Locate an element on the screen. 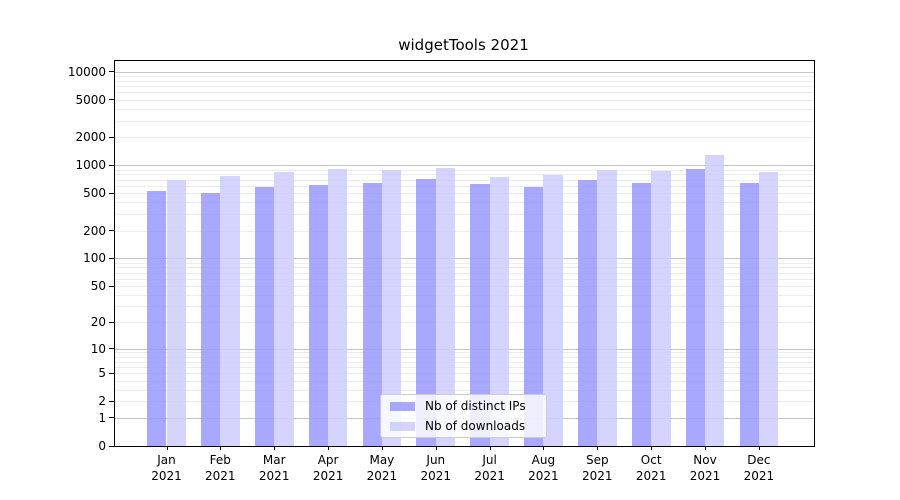 This screenshot has width=900, height=500. bar-downloads-jul is located at coordinates (499, 311).